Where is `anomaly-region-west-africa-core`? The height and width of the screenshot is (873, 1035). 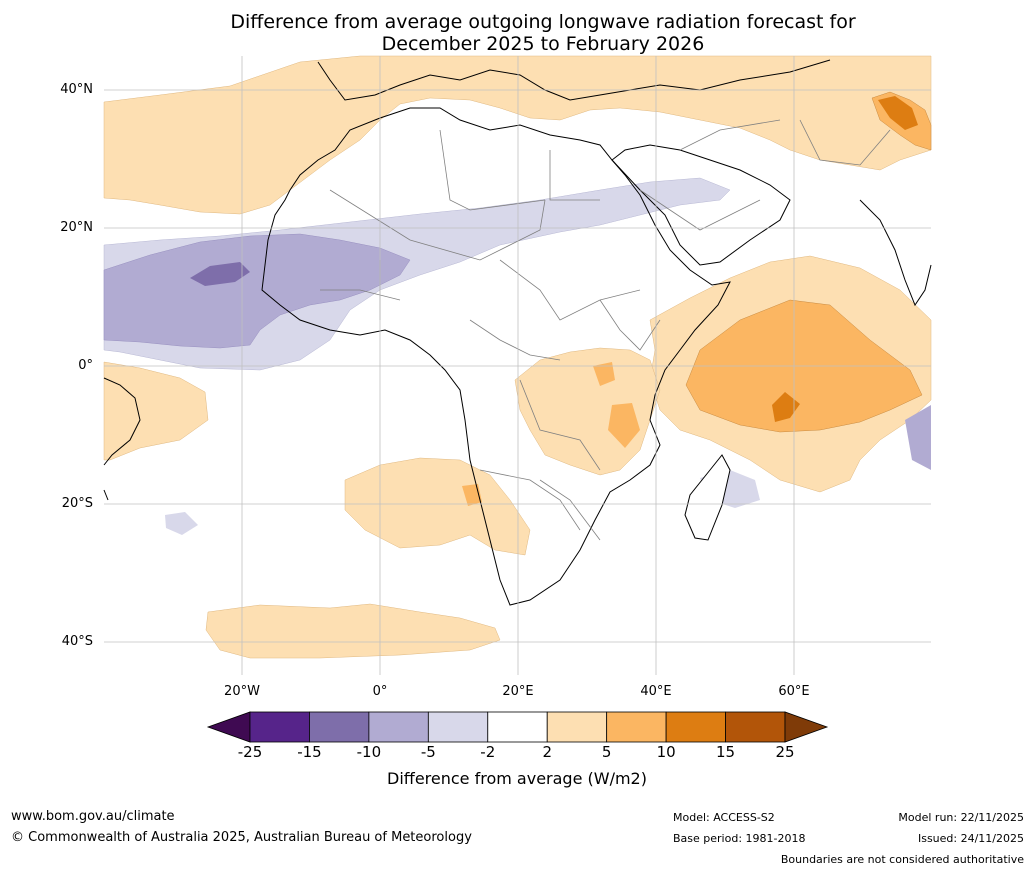 anomaly-region-west-africa-core is located at coordinates (220, 274).